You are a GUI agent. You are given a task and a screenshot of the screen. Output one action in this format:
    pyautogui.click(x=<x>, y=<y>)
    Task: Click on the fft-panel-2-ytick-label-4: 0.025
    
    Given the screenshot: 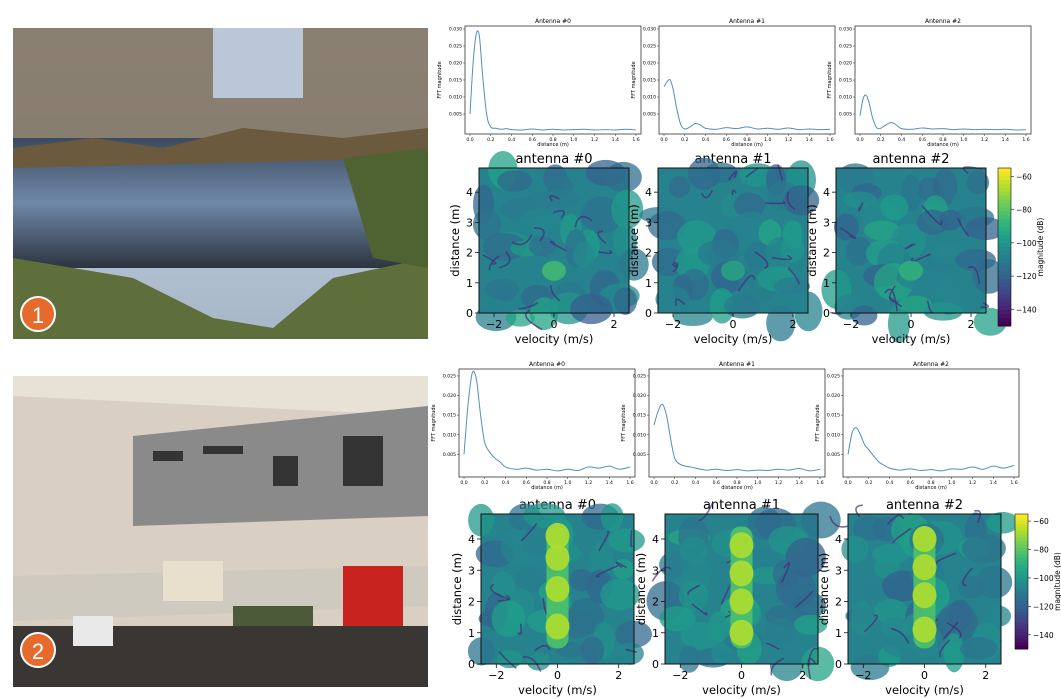 What is the action you would take?
    pyautogui.click(x=833, y=376)
    